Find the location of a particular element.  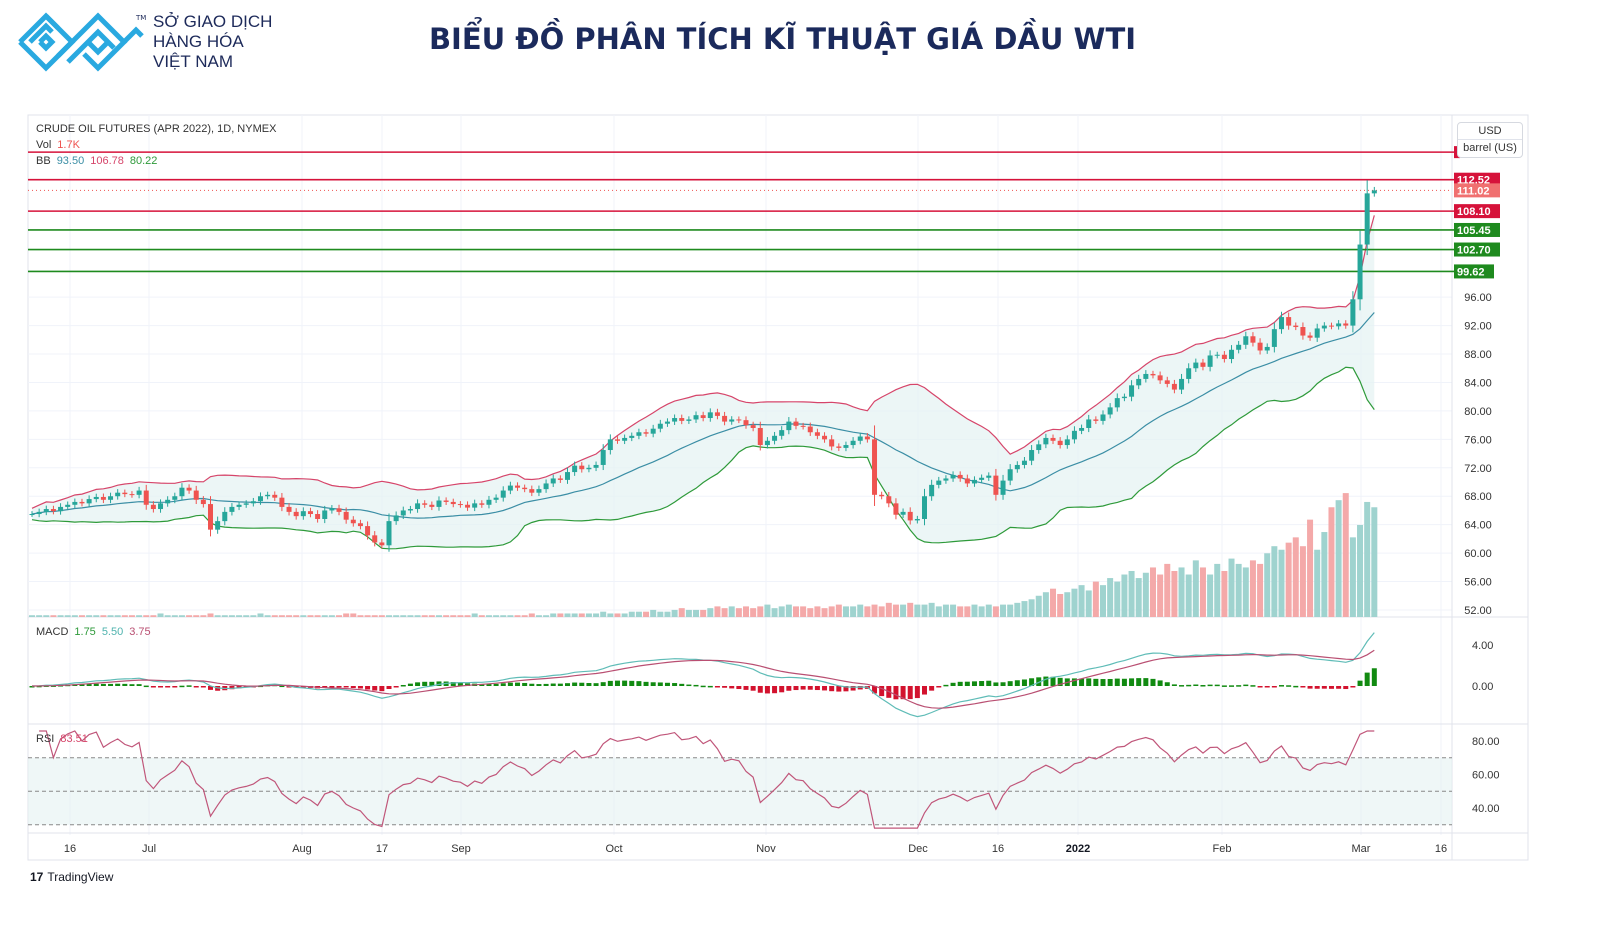

volume-legend: Vol 1.7K is located at coordinates (61, 145).